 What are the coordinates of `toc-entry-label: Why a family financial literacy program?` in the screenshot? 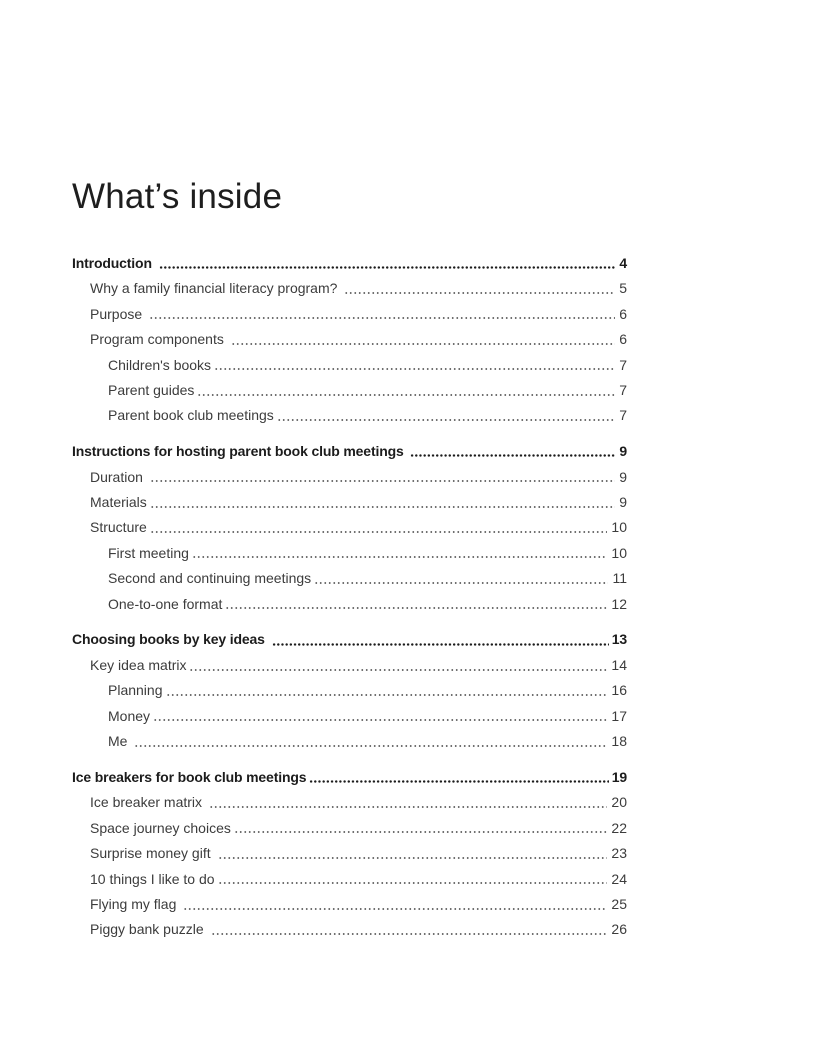 It's located at (216, 288).